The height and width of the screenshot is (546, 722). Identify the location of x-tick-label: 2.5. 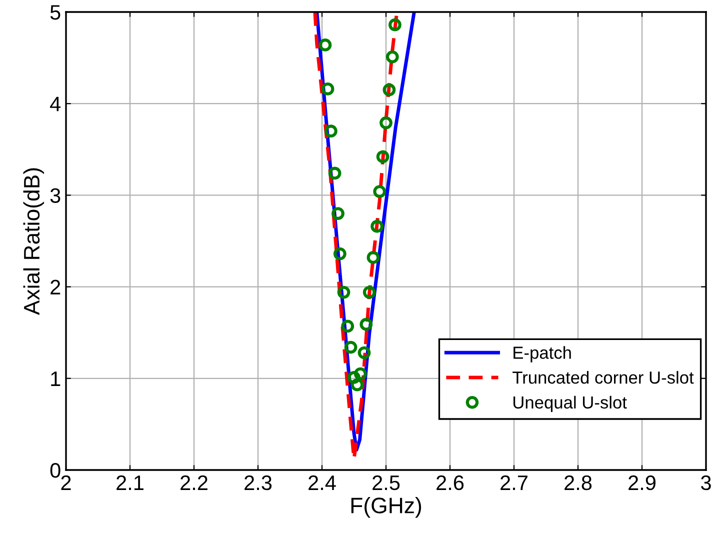
(386, 482).